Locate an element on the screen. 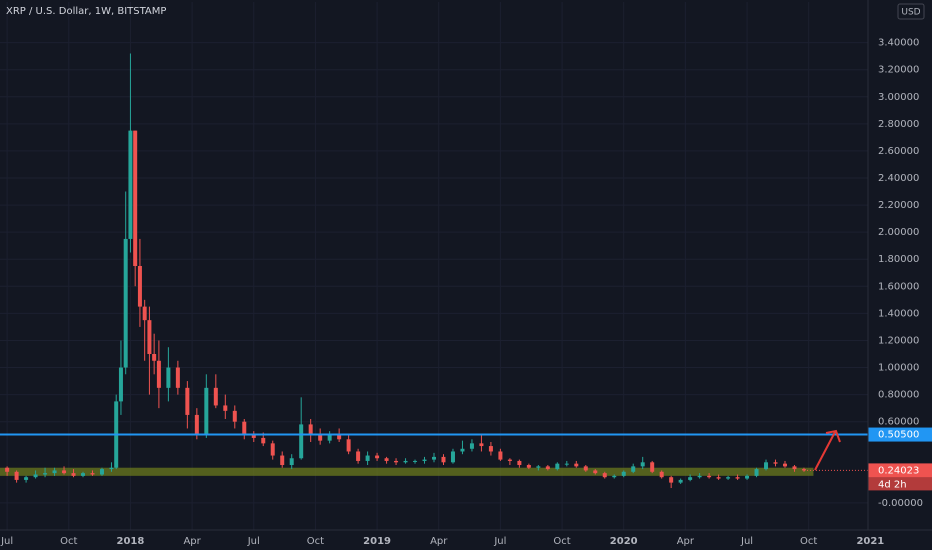  y-tick-label: 1.00000 is located at coordinates (898, 368).